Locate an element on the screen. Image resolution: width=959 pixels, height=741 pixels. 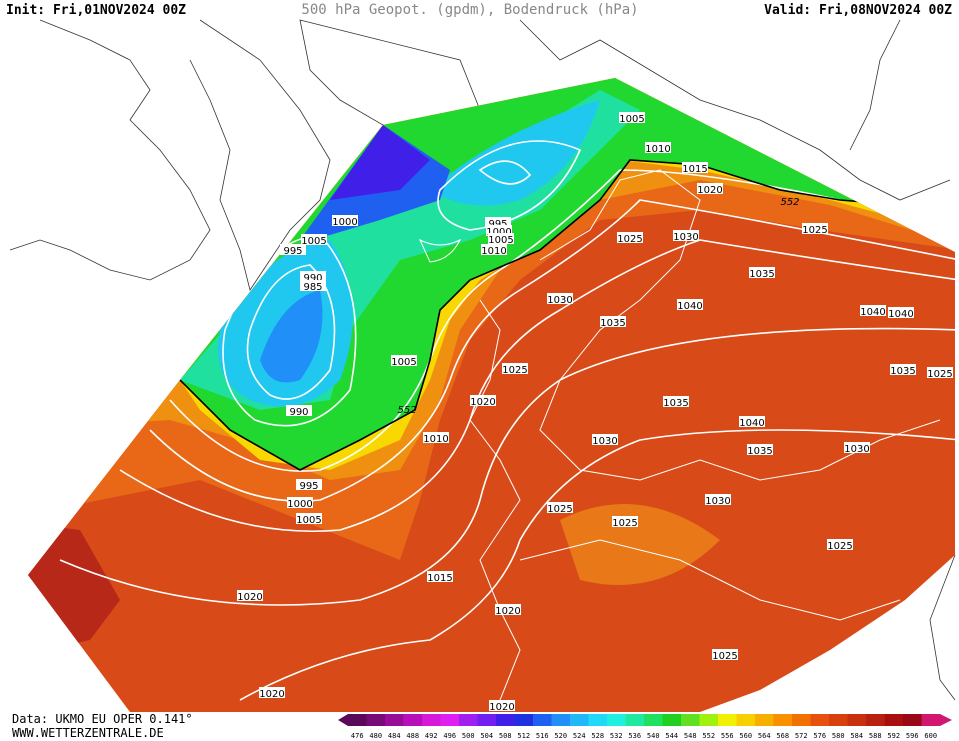
colorbar-label: 492 is located at coordinates (431, 736).